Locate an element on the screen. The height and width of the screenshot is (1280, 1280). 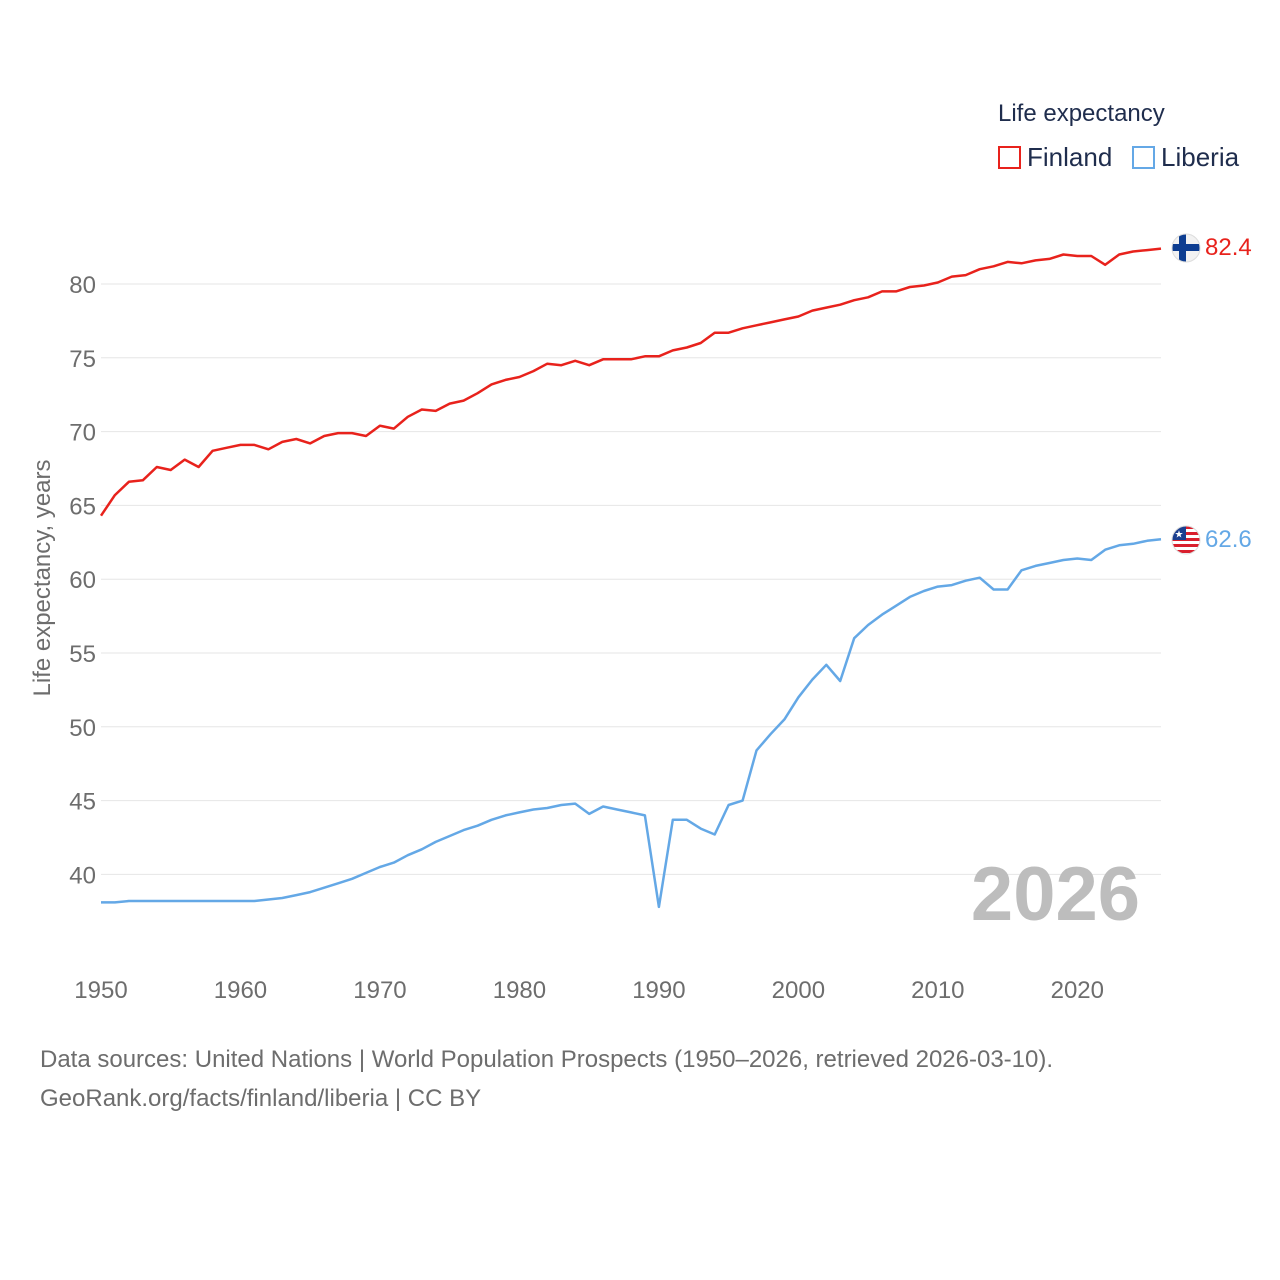
series-end-markers: ★ is located at coordinates (1186, 394).